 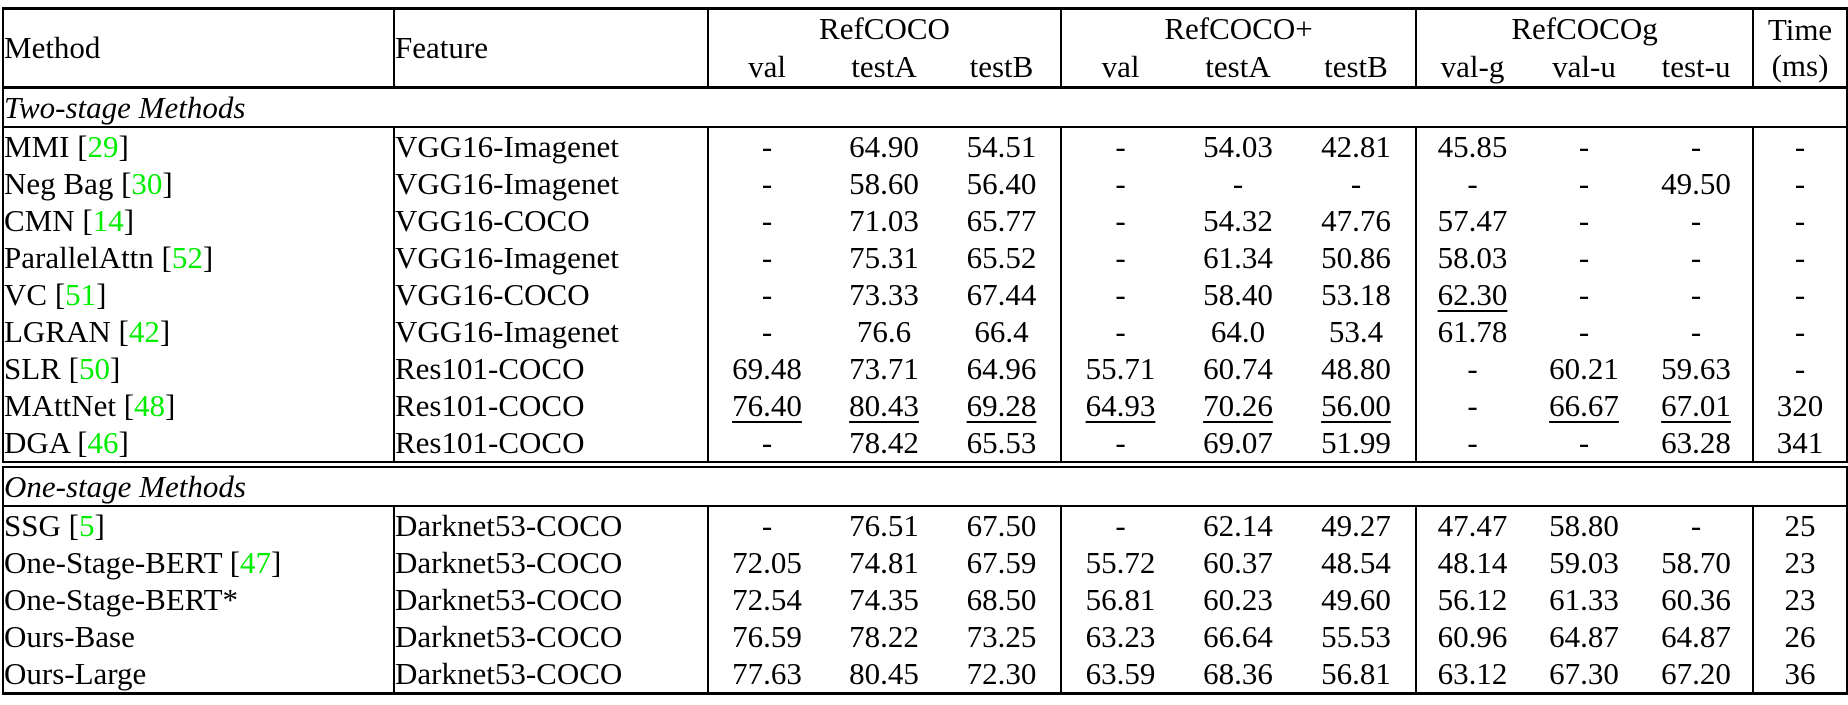 I want to click on score-cell: 70.26, so click(x=1238, y=405).